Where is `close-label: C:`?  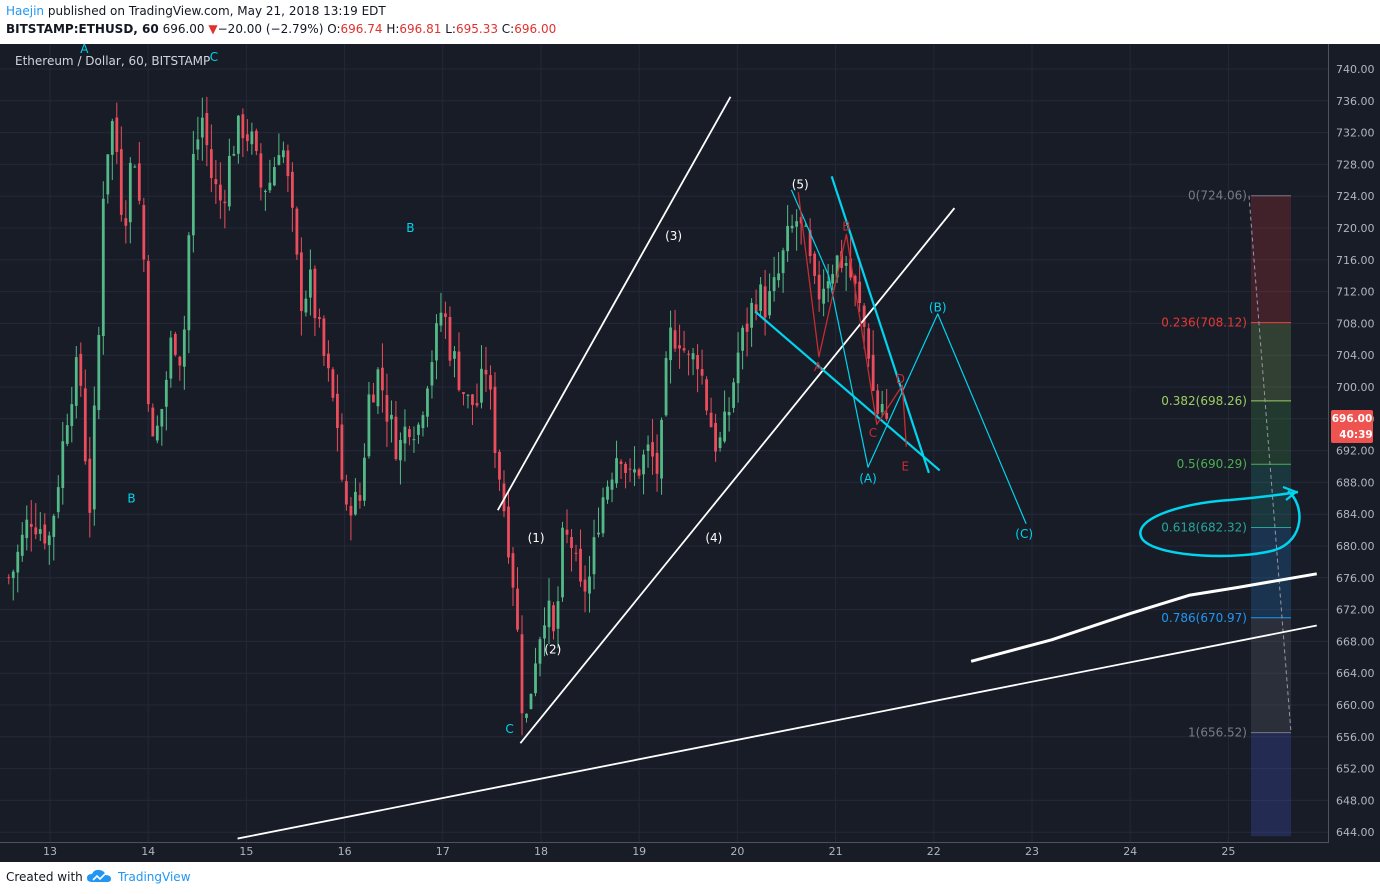
close-label: C: is located at coordinates (508, 29).